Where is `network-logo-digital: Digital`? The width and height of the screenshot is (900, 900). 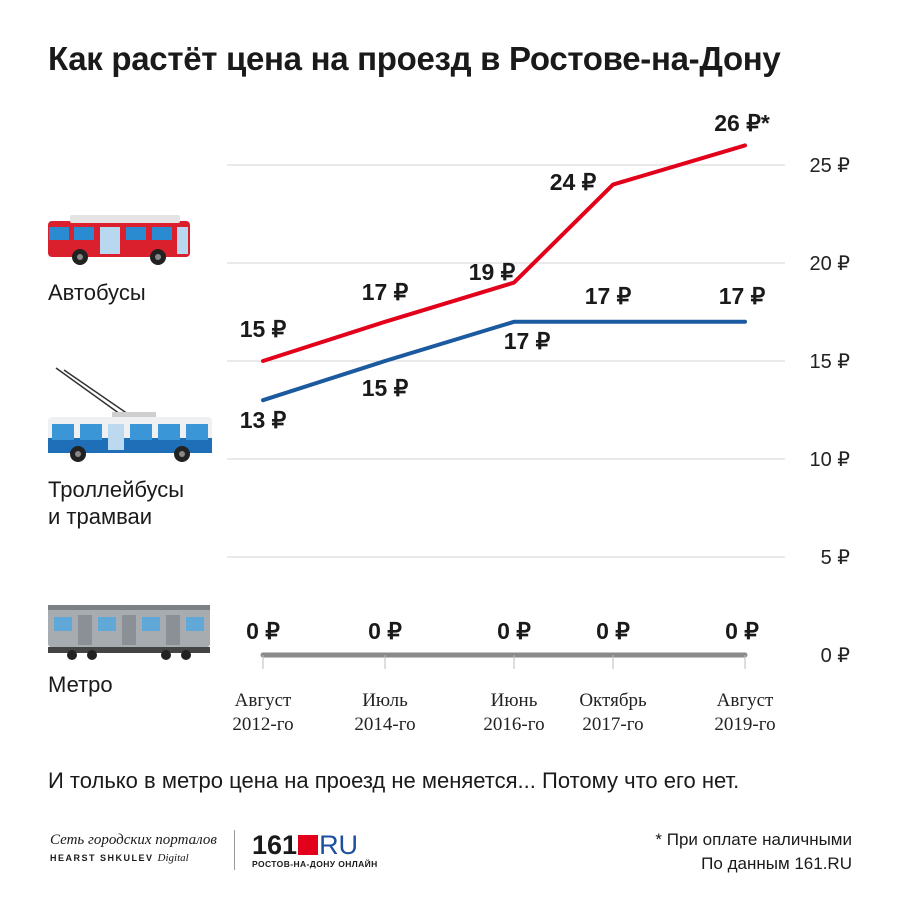 network-logo-digital: Digital is located at coordinates (173, 858).